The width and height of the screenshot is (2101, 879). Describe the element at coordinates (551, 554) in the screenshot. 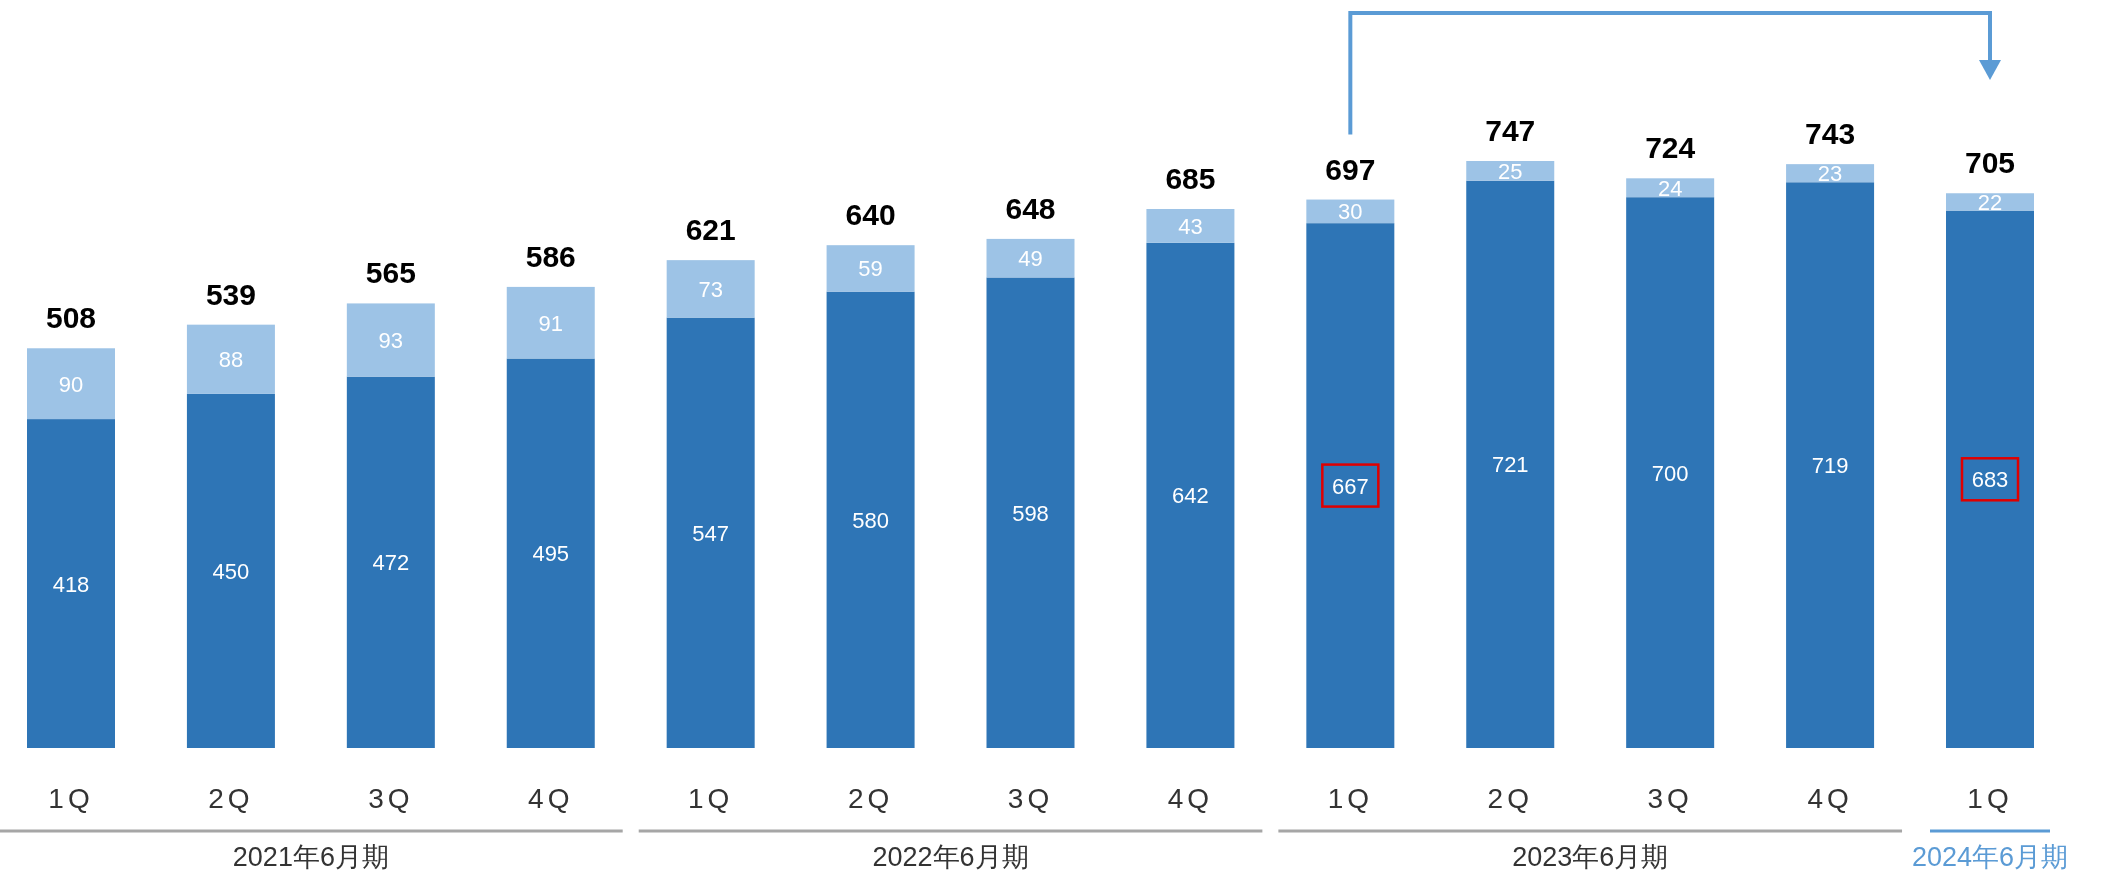

I see `data-label: 495` at that location.